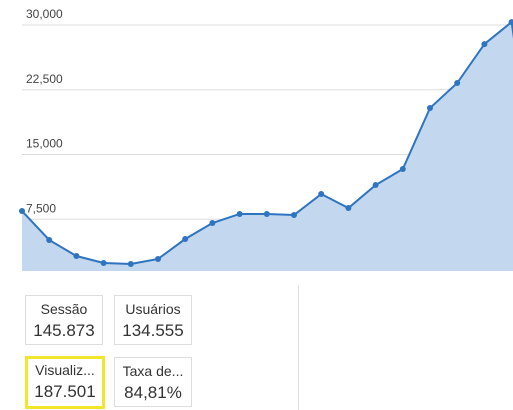 This screenshot has height=410, width=513. Describe the element at coordinates (298, 347) in the screenshot. I see `divider` at that location.